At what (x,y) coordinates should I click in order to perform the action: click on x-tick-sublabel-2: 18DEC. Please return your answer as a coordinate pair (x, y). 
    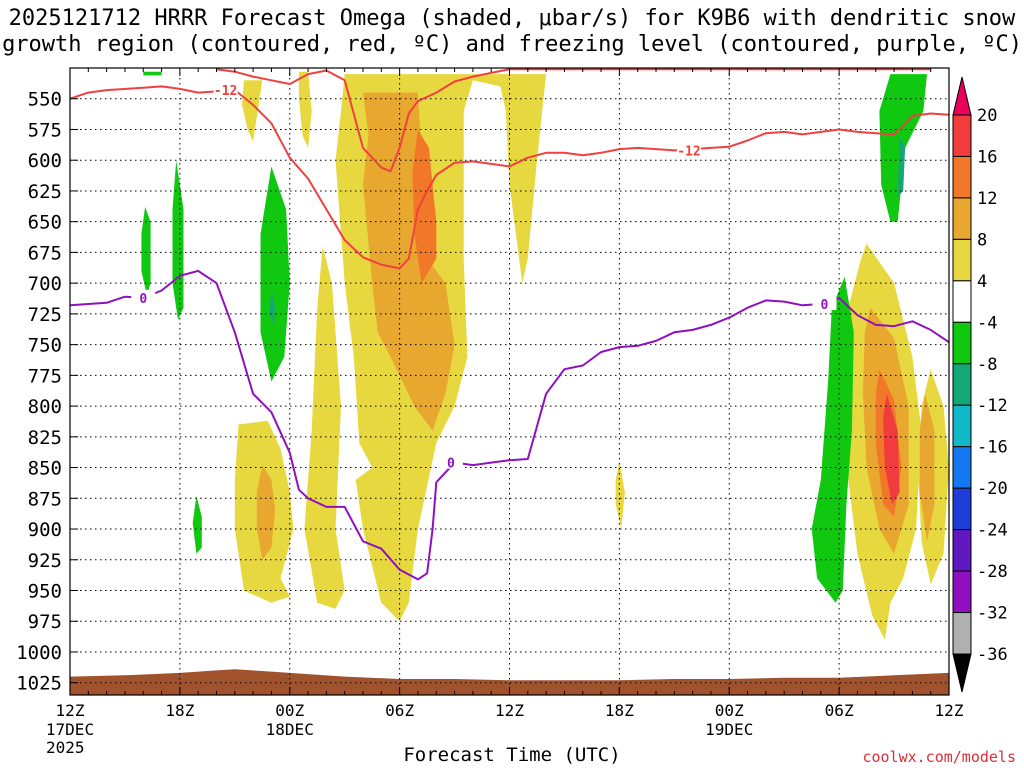
    Looking at the image, I should click on (289, 729).